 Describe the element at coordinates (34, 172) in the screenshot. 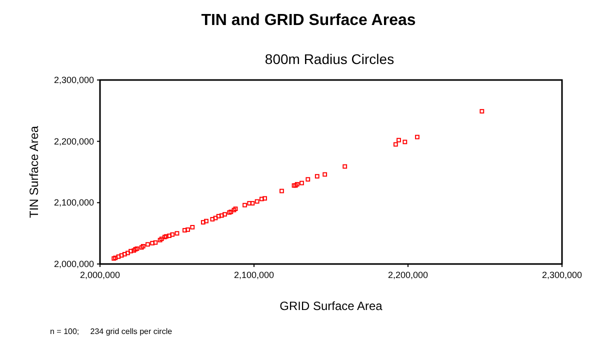

I see `y-axis-title: TIN Surface Area` at that location.